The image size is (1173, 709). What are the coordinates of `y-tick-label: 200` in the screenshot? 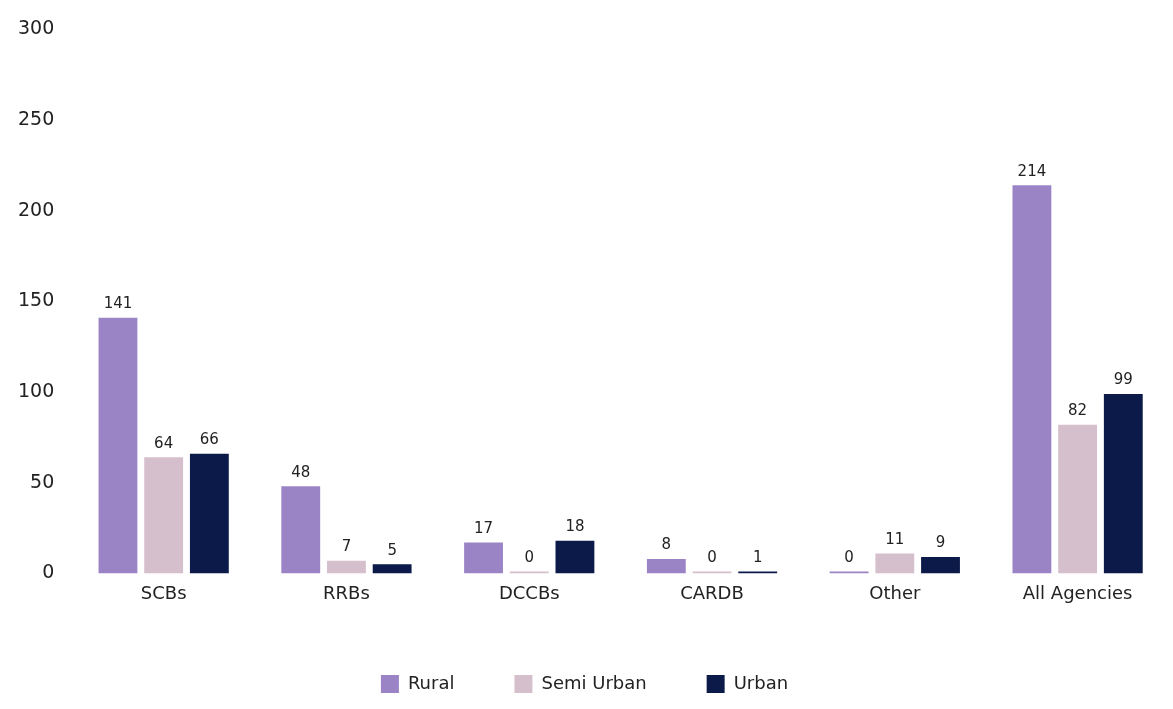 It's located at (36, 208).